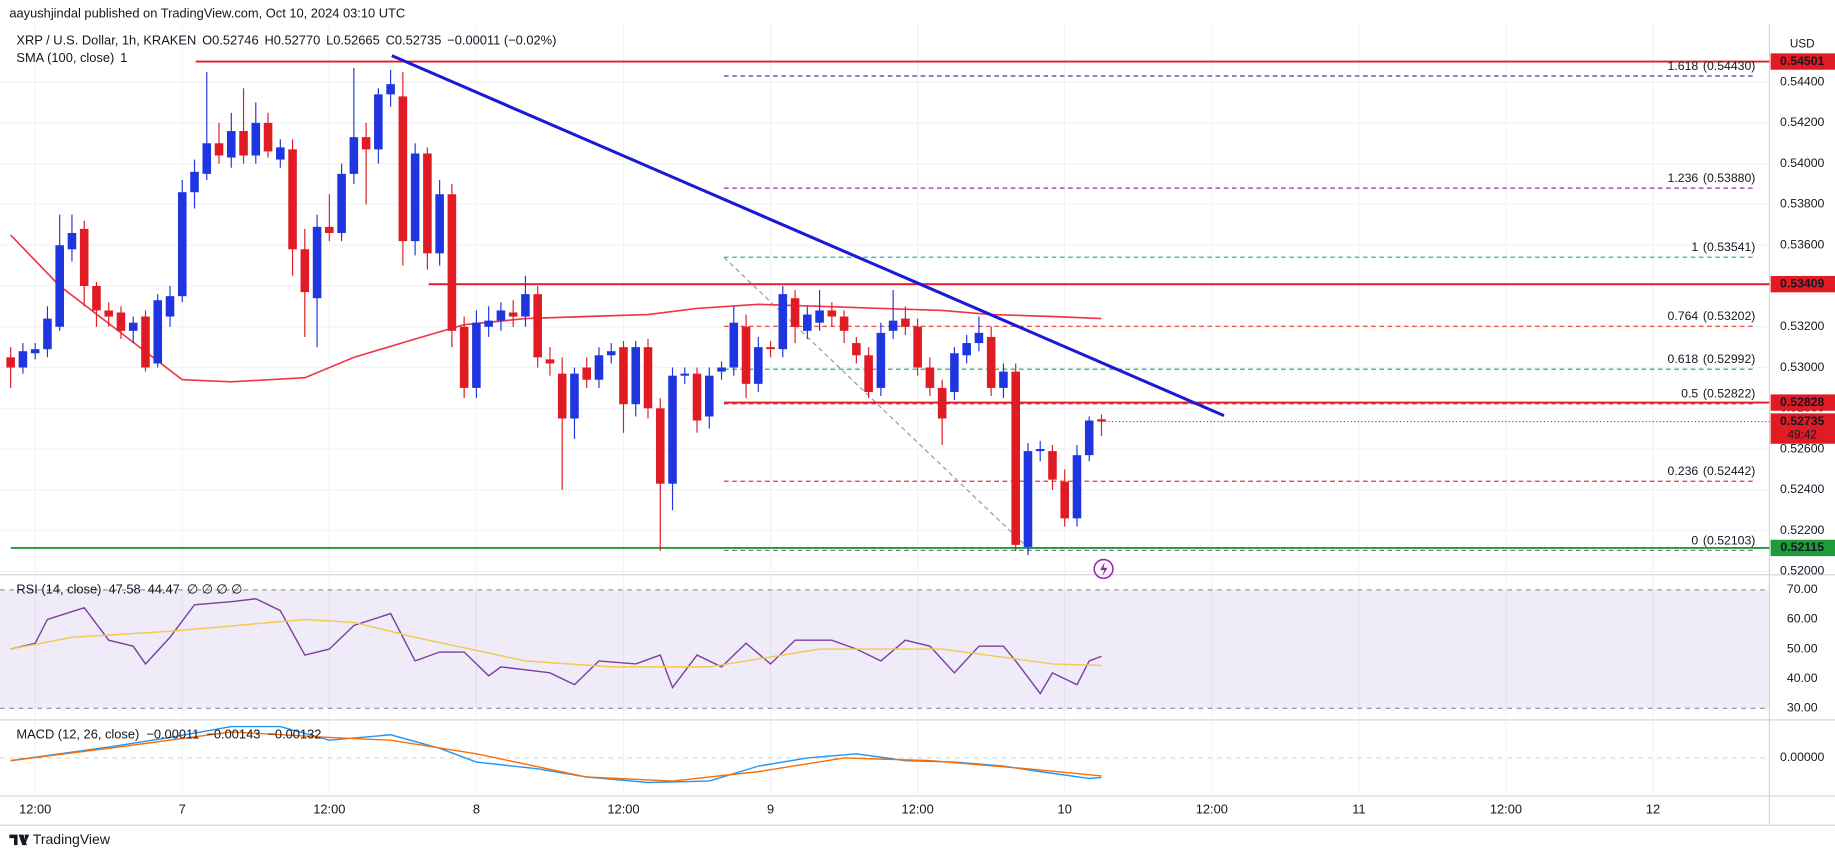 The image size is (1835, 857). What do you see at coordinates (1802, 326) in the screenshot?
I see `y-tick-label: 0.53200` at bounding box center [1802, 326].